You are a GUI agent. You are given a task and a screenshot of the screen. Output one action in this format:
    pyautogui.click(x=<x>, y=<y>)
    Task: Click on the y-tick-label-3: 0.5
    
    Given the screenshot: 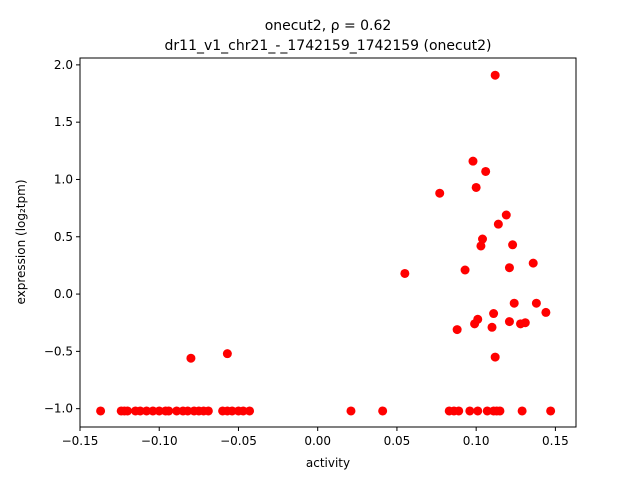 What is the action you would take?
    pyautogui.click(x=63, y=237)
    